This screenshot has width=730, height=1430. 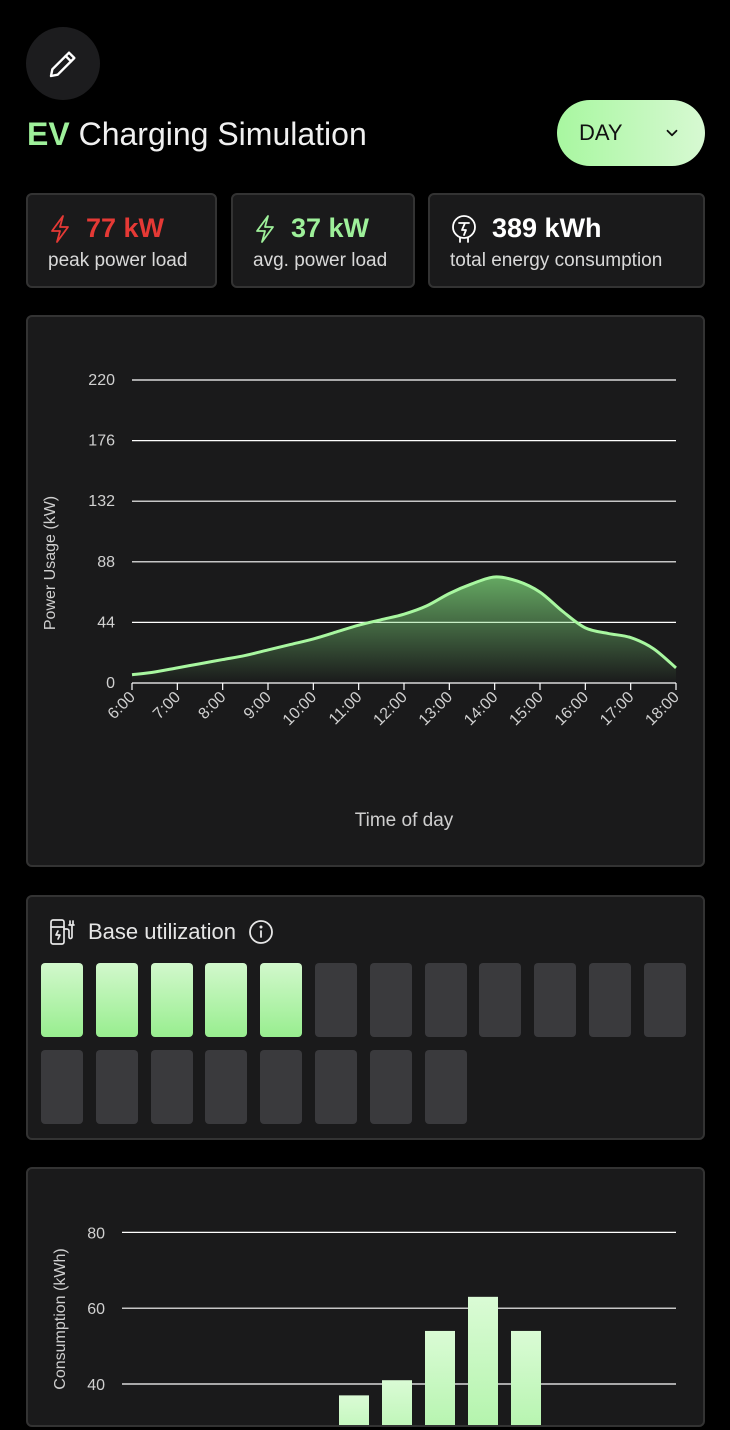 I want to click on x-tick-label: 9:00, so click(x=258, y=706).